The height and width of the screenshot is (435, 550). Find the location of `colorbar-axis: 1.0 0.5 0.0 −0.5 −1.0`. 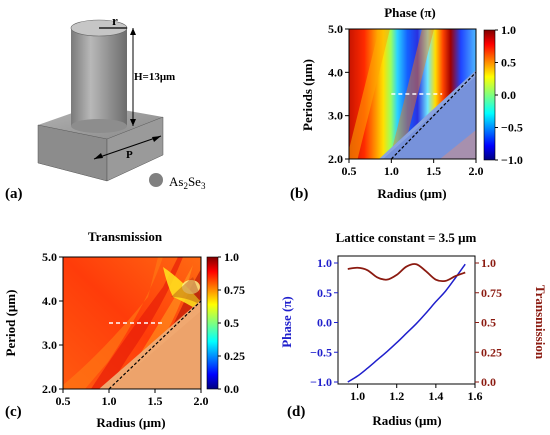

colorbar-axis: 1.0 0.5 0.0 −0.5 −1.0 is located at coordinates (509, 95).